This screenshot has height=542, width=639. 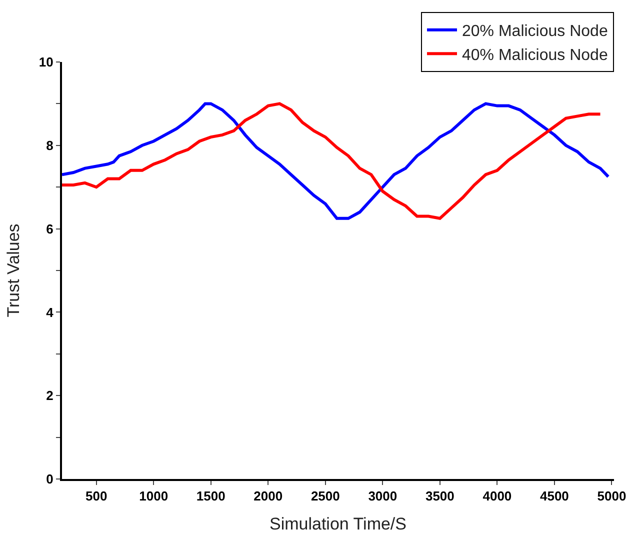 What do you see at coordinates (535, 55) in the screenshot?
I see `legend-label: 40% Malicious Node` at bounding box center [535, 55].